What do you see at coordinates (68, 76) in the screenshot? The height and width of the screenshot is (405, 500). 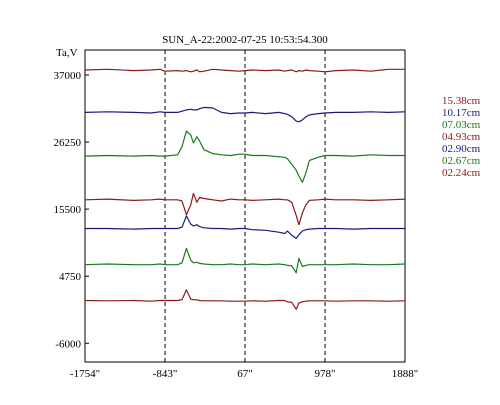 I see `y-tick-label: 37000` at bounding box center [68, 76].